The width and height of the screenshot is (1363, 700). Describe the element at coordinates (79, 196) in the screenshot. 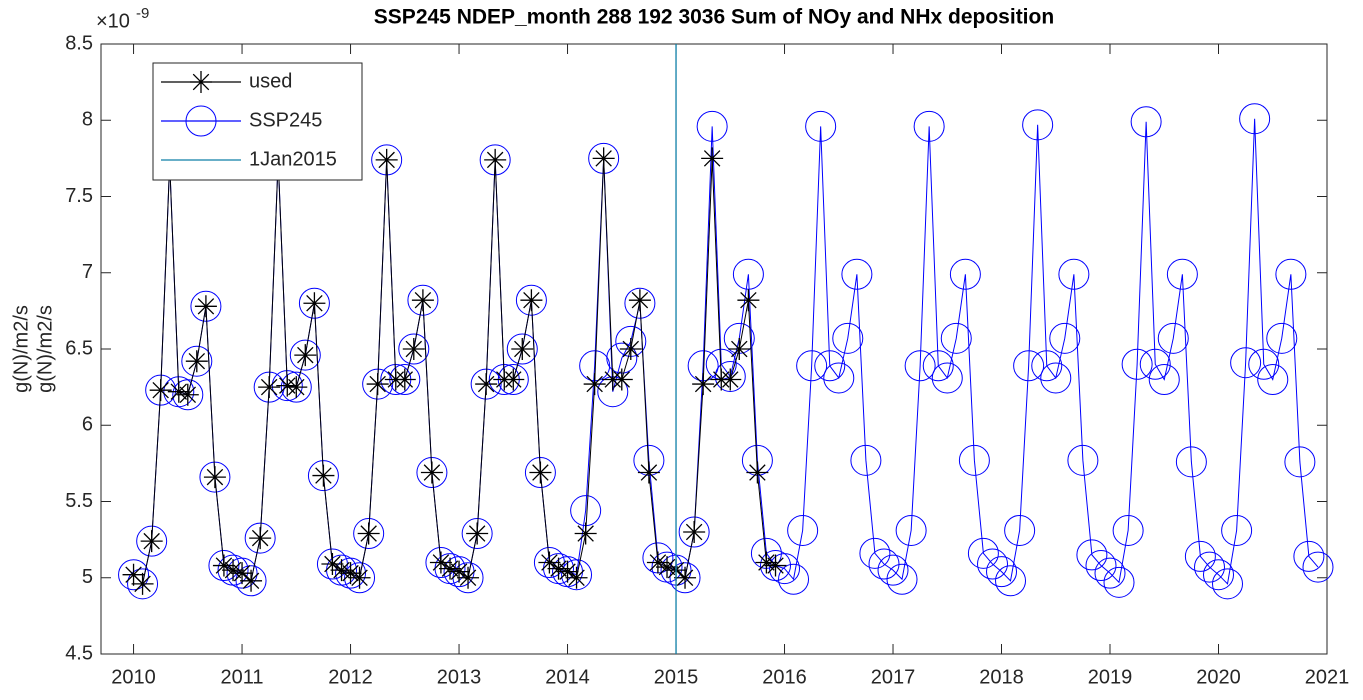

I see `y-tick-label: 7.5` at that location.